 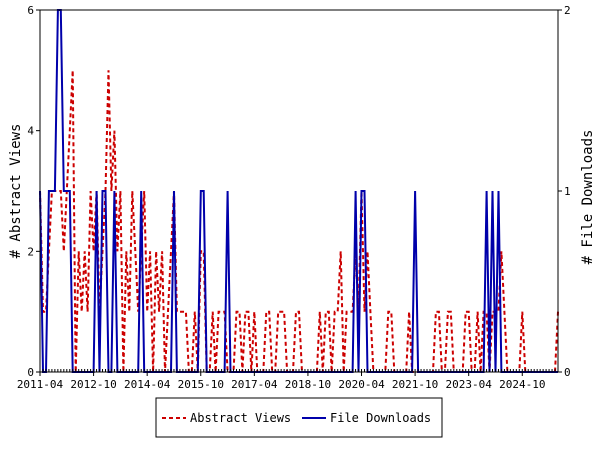 I want to click on legend: Abstract Views File Downloads, so click(x=299, y=417).